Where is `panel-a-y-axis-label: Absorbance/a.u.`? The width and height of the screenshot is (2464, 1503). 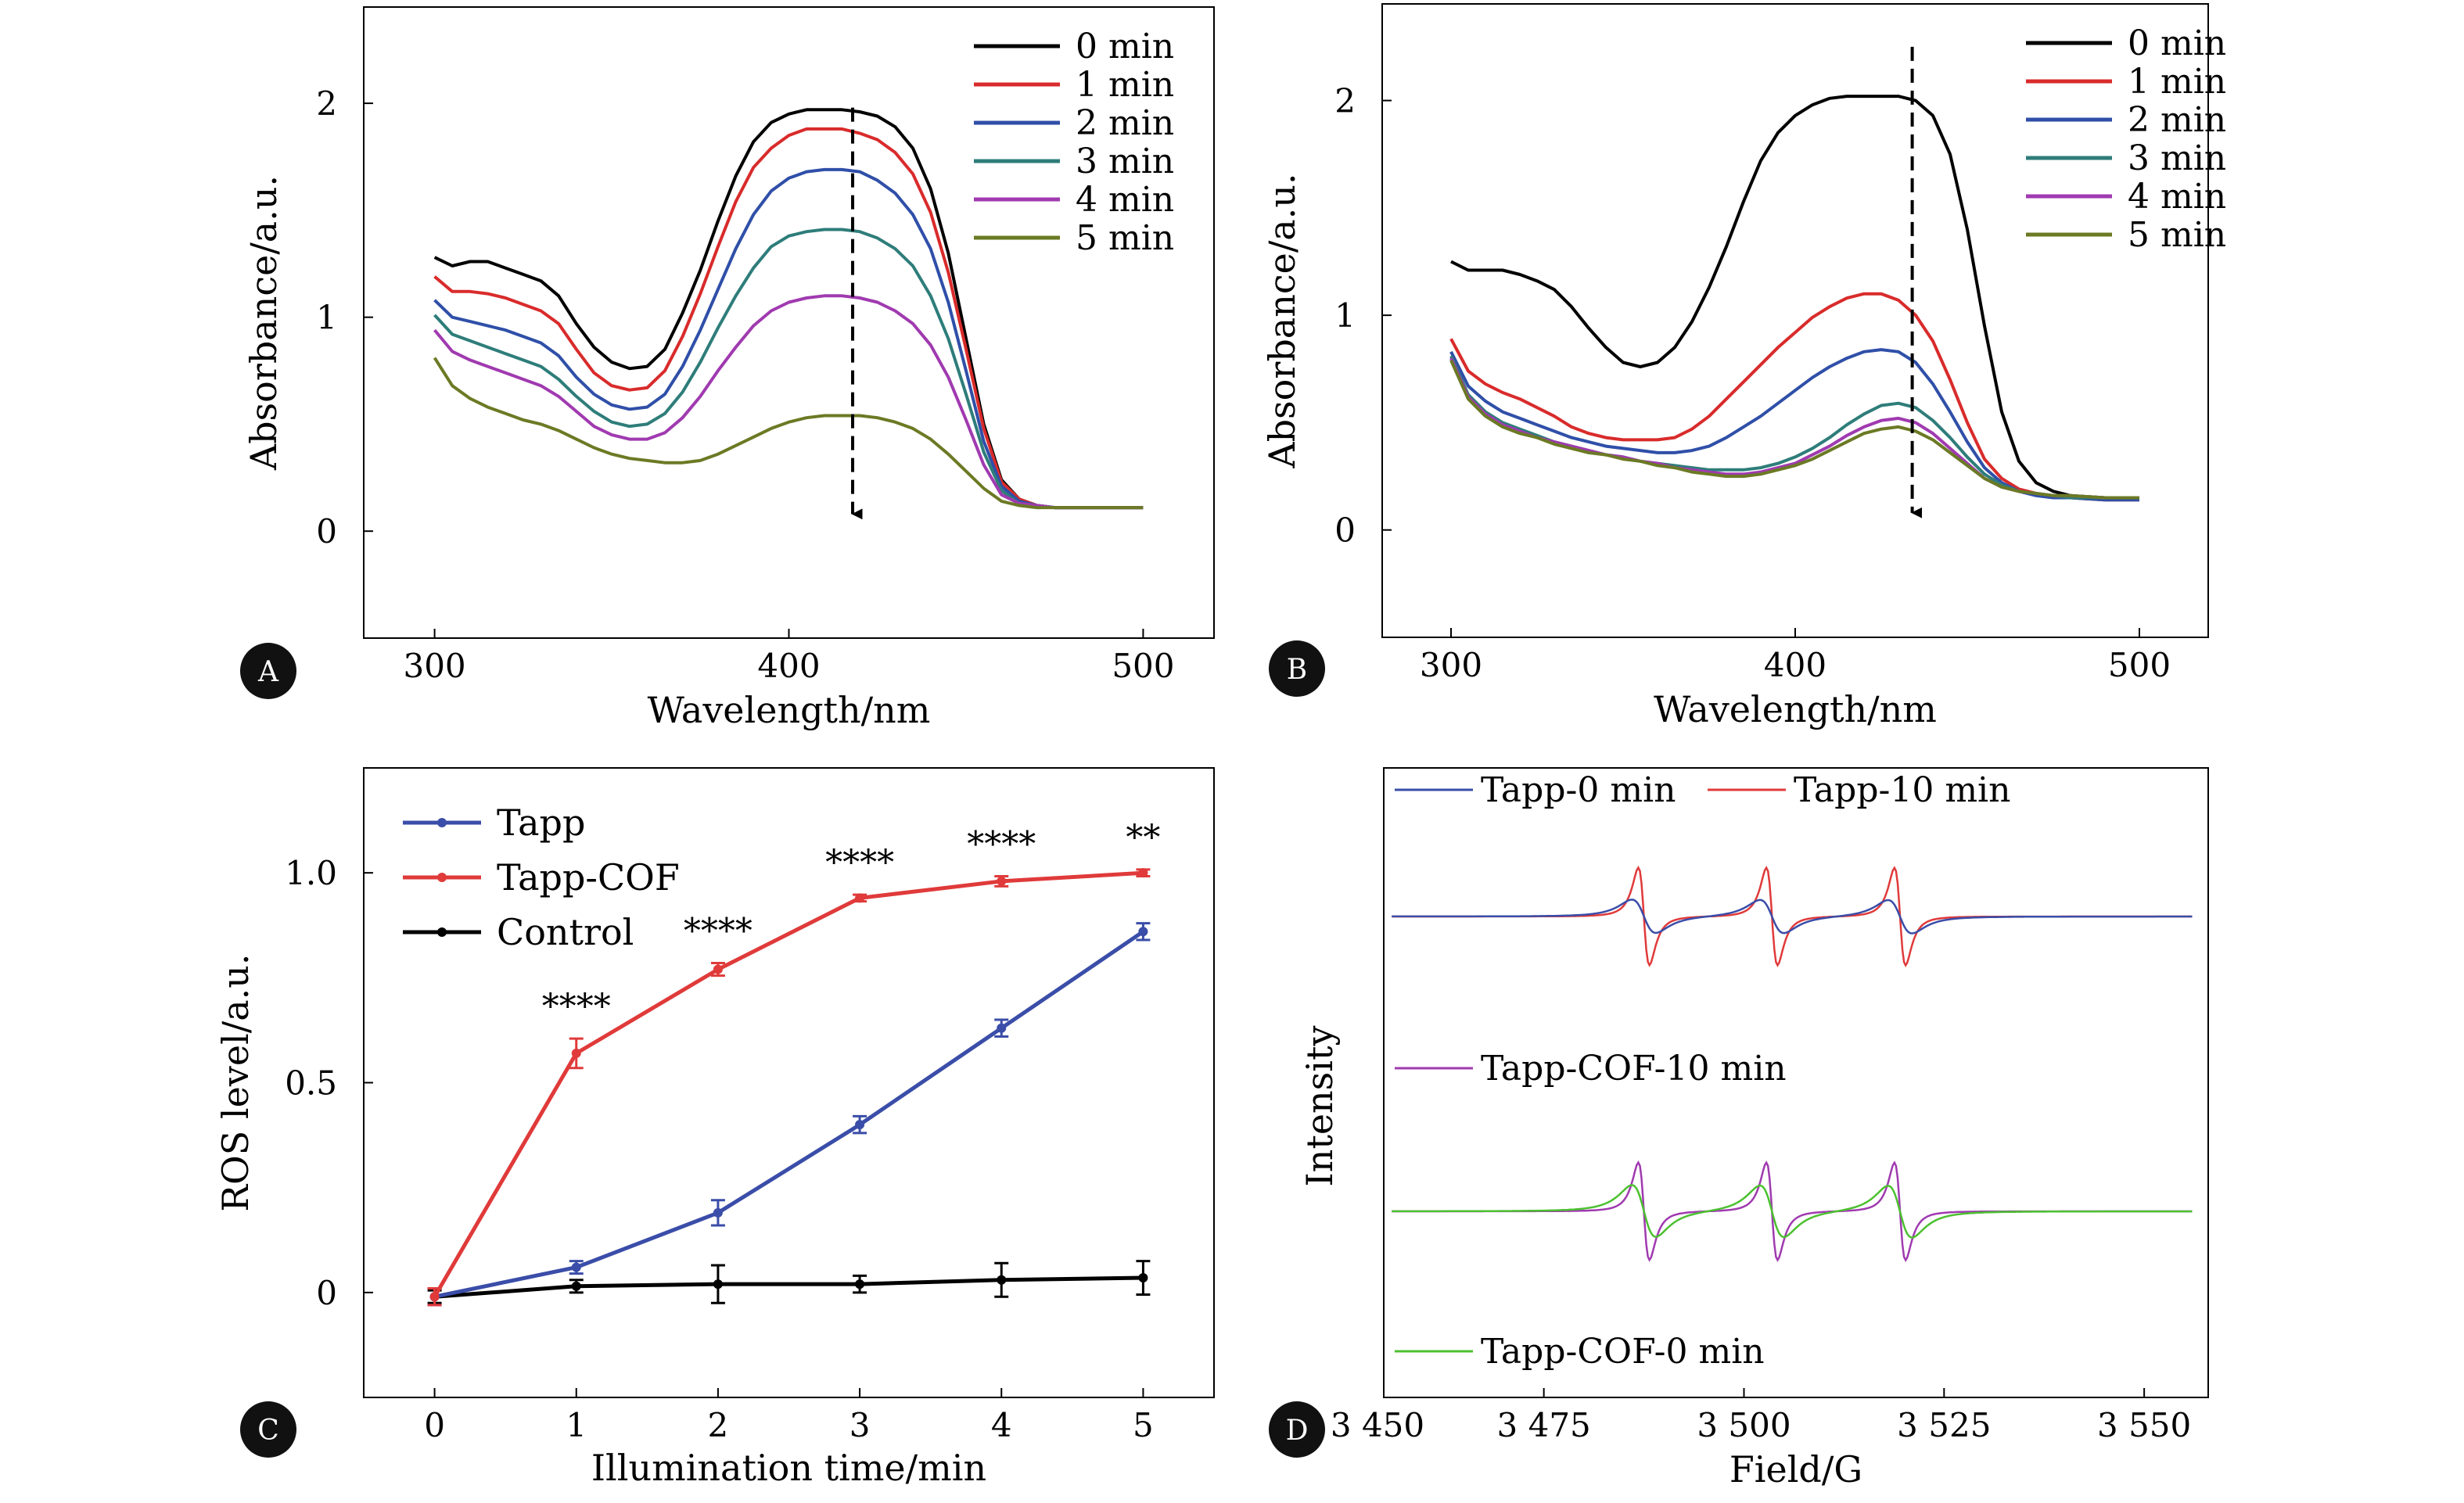 panel-a-y-axis-label: Absorbance/a.u. is located at coordinates (263, 323).